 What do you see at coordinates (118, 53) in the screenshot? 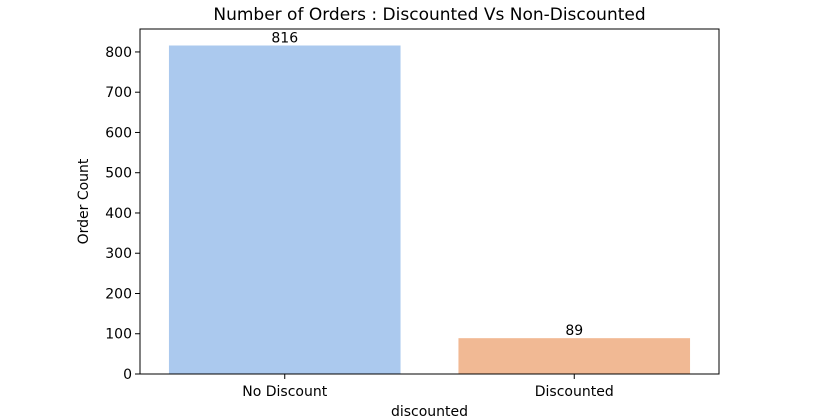
I see `y-tick-label: 800` at bounding box center [118, 53].